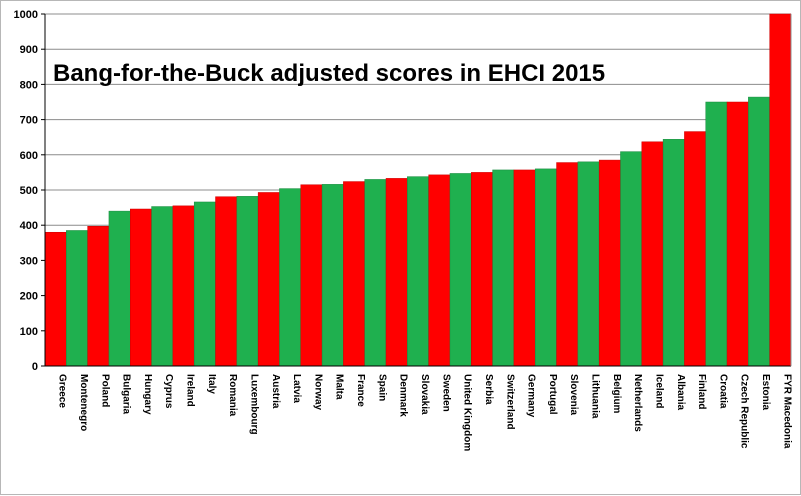 The width and height of the screenshot is (801, 496). I want to click on x-tick-label: Ireland, so click(190, 390).